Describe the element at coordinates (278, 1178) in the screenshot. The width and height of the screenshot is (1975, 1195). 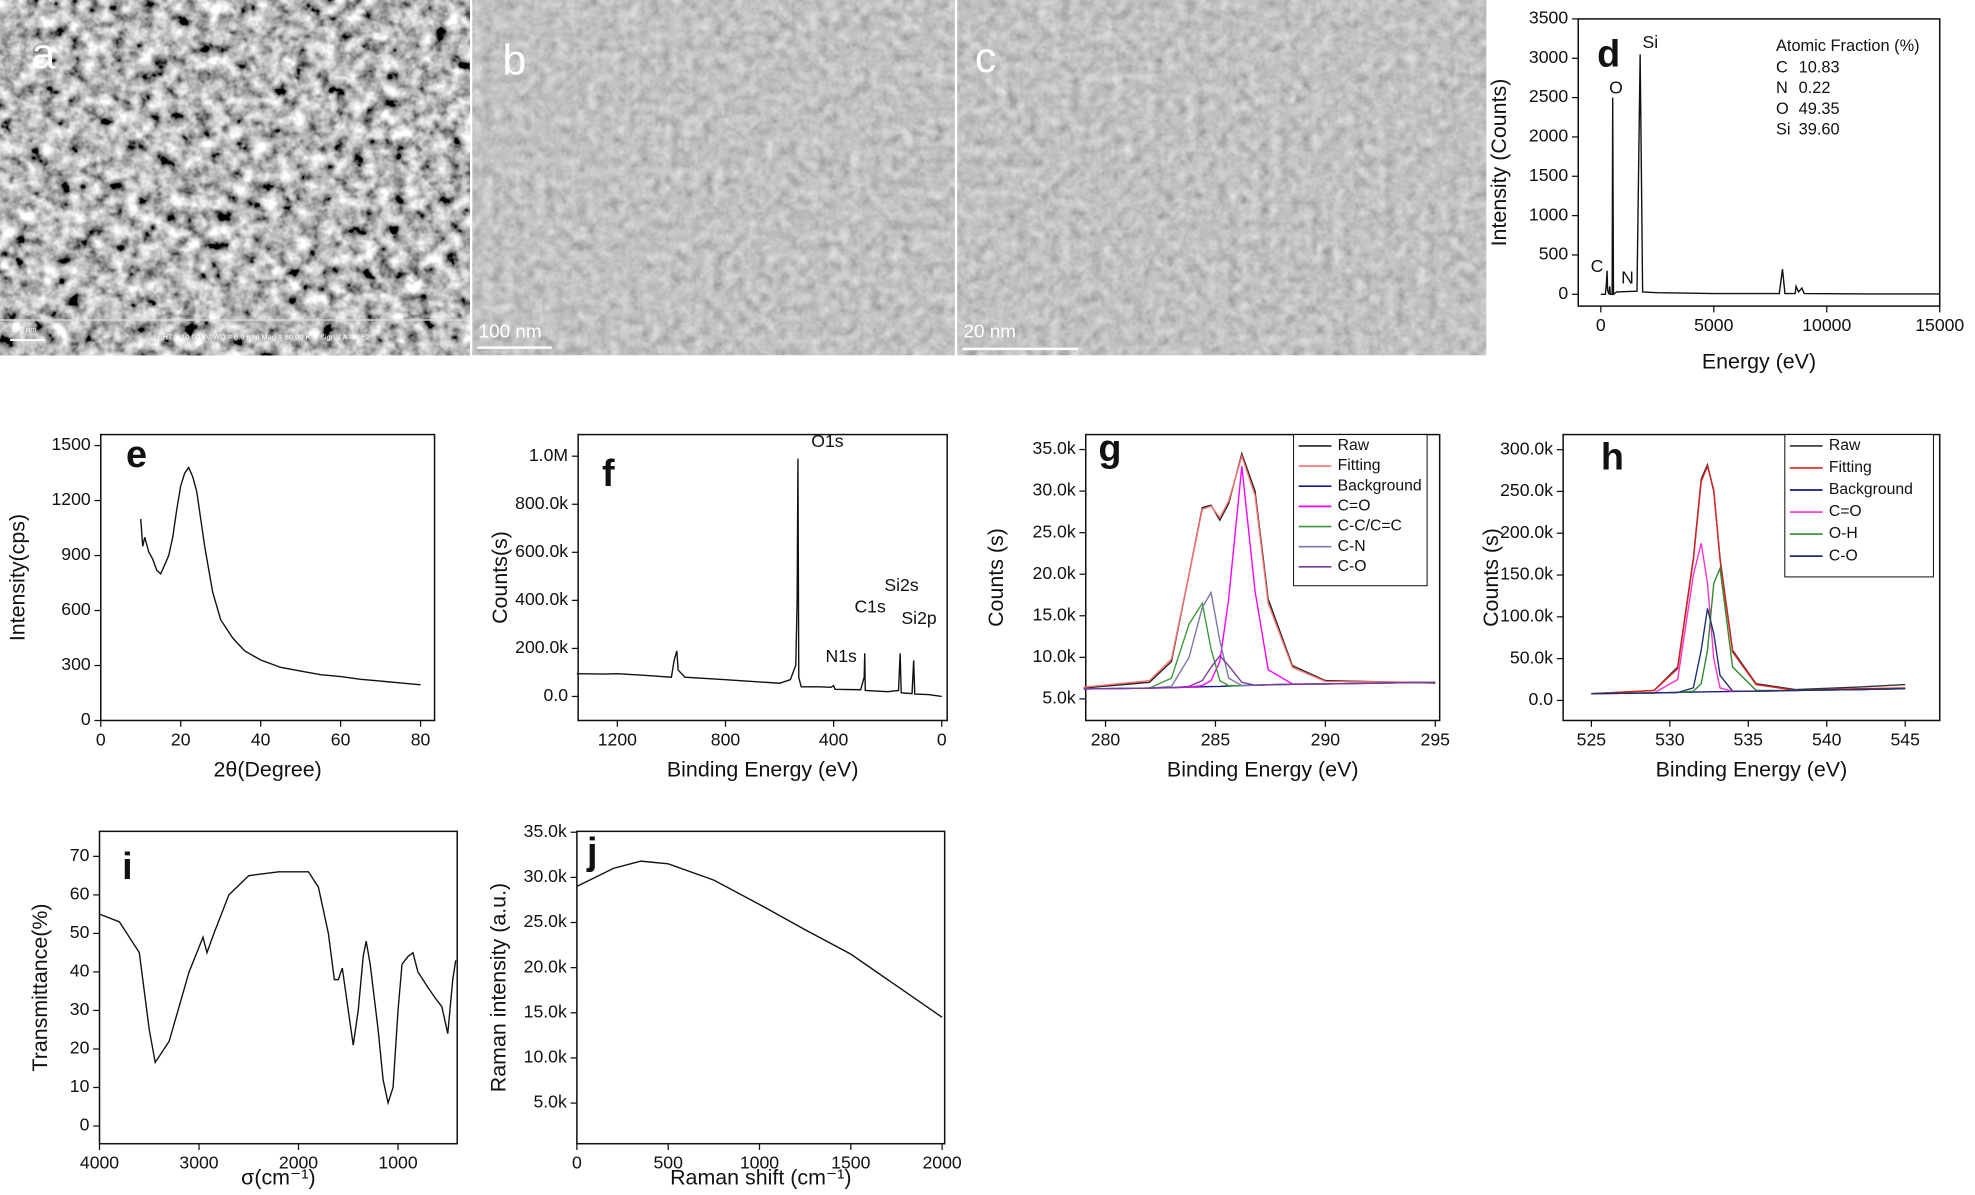
I see `x-axis-label: σ(cm⁻¹)` at that location.